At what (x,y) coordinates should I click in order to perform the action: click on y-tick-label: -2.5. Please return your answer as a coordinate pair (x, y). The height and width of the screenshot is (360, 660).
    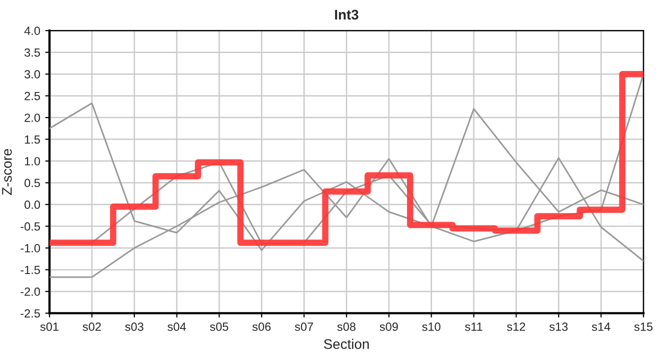
    Looking at the image, I should click on (30, 313).